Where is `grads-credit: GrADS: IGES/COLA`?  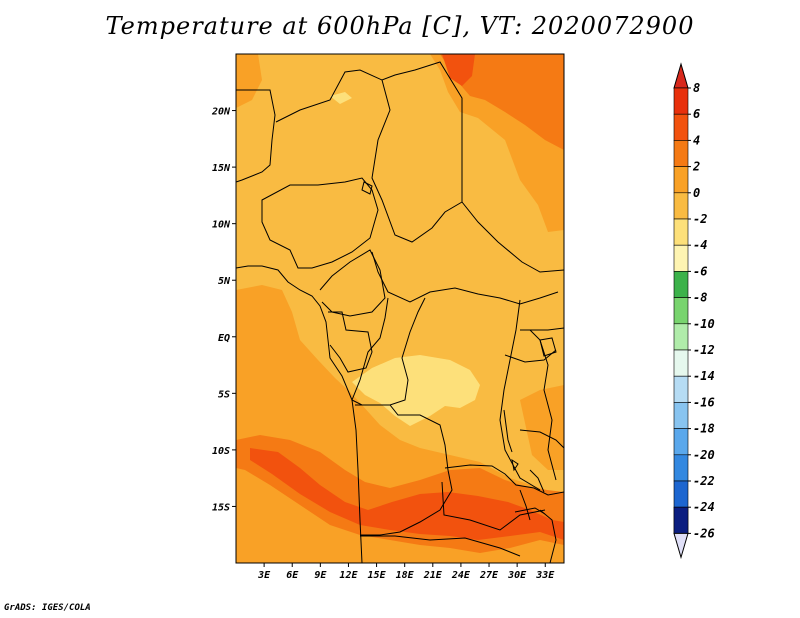
grads-credit: GrADS: IGES/COLA is located at coordinates (47, 608).